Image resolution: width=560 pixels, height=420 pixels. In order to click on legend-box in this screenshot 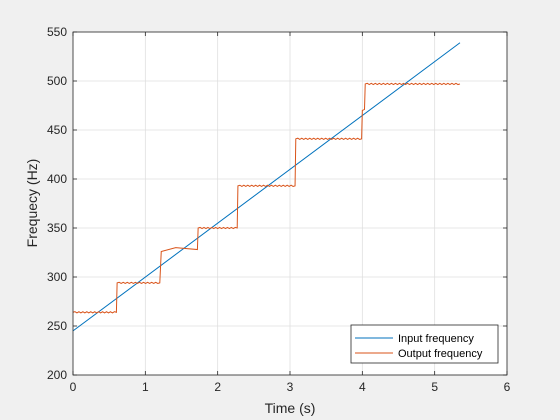, I will do `click(424, 344)`.